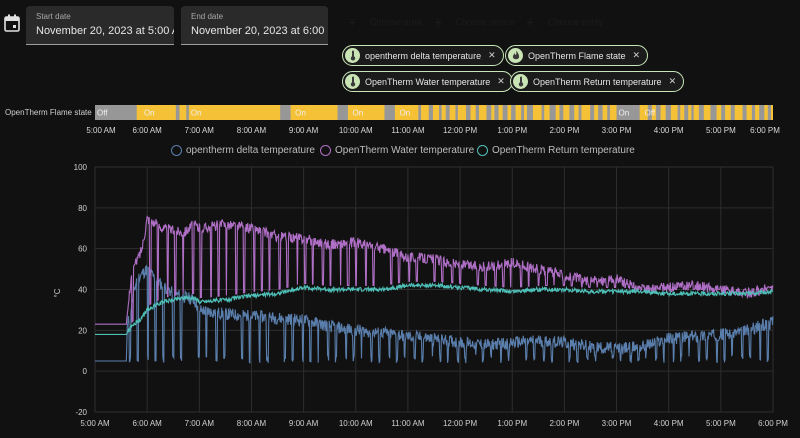 This screenshot has width=800, height=438. I want to click on x-tick-label: 5:00 AM, so click(95, 423).